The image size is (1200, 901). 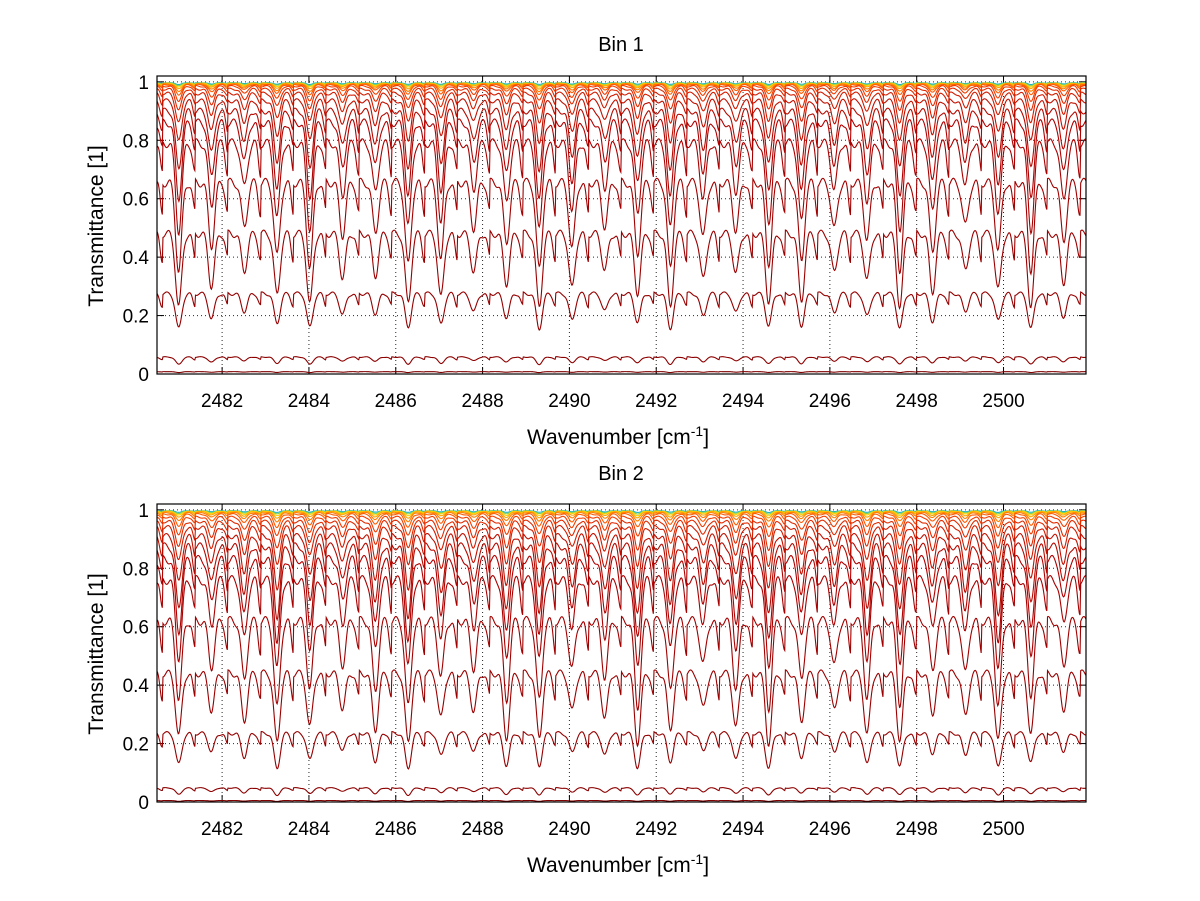 I want to click on chart-title: Bin 2, so click(x=621, y=474).